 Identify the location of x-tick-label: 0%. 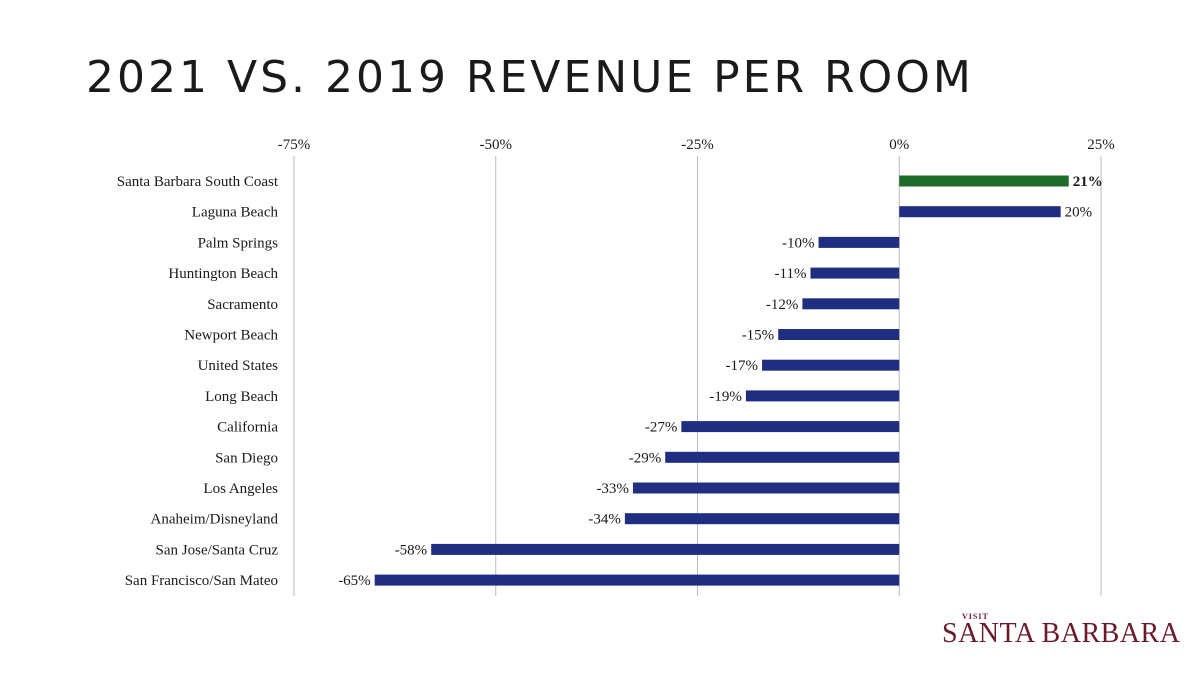
(899, 145).